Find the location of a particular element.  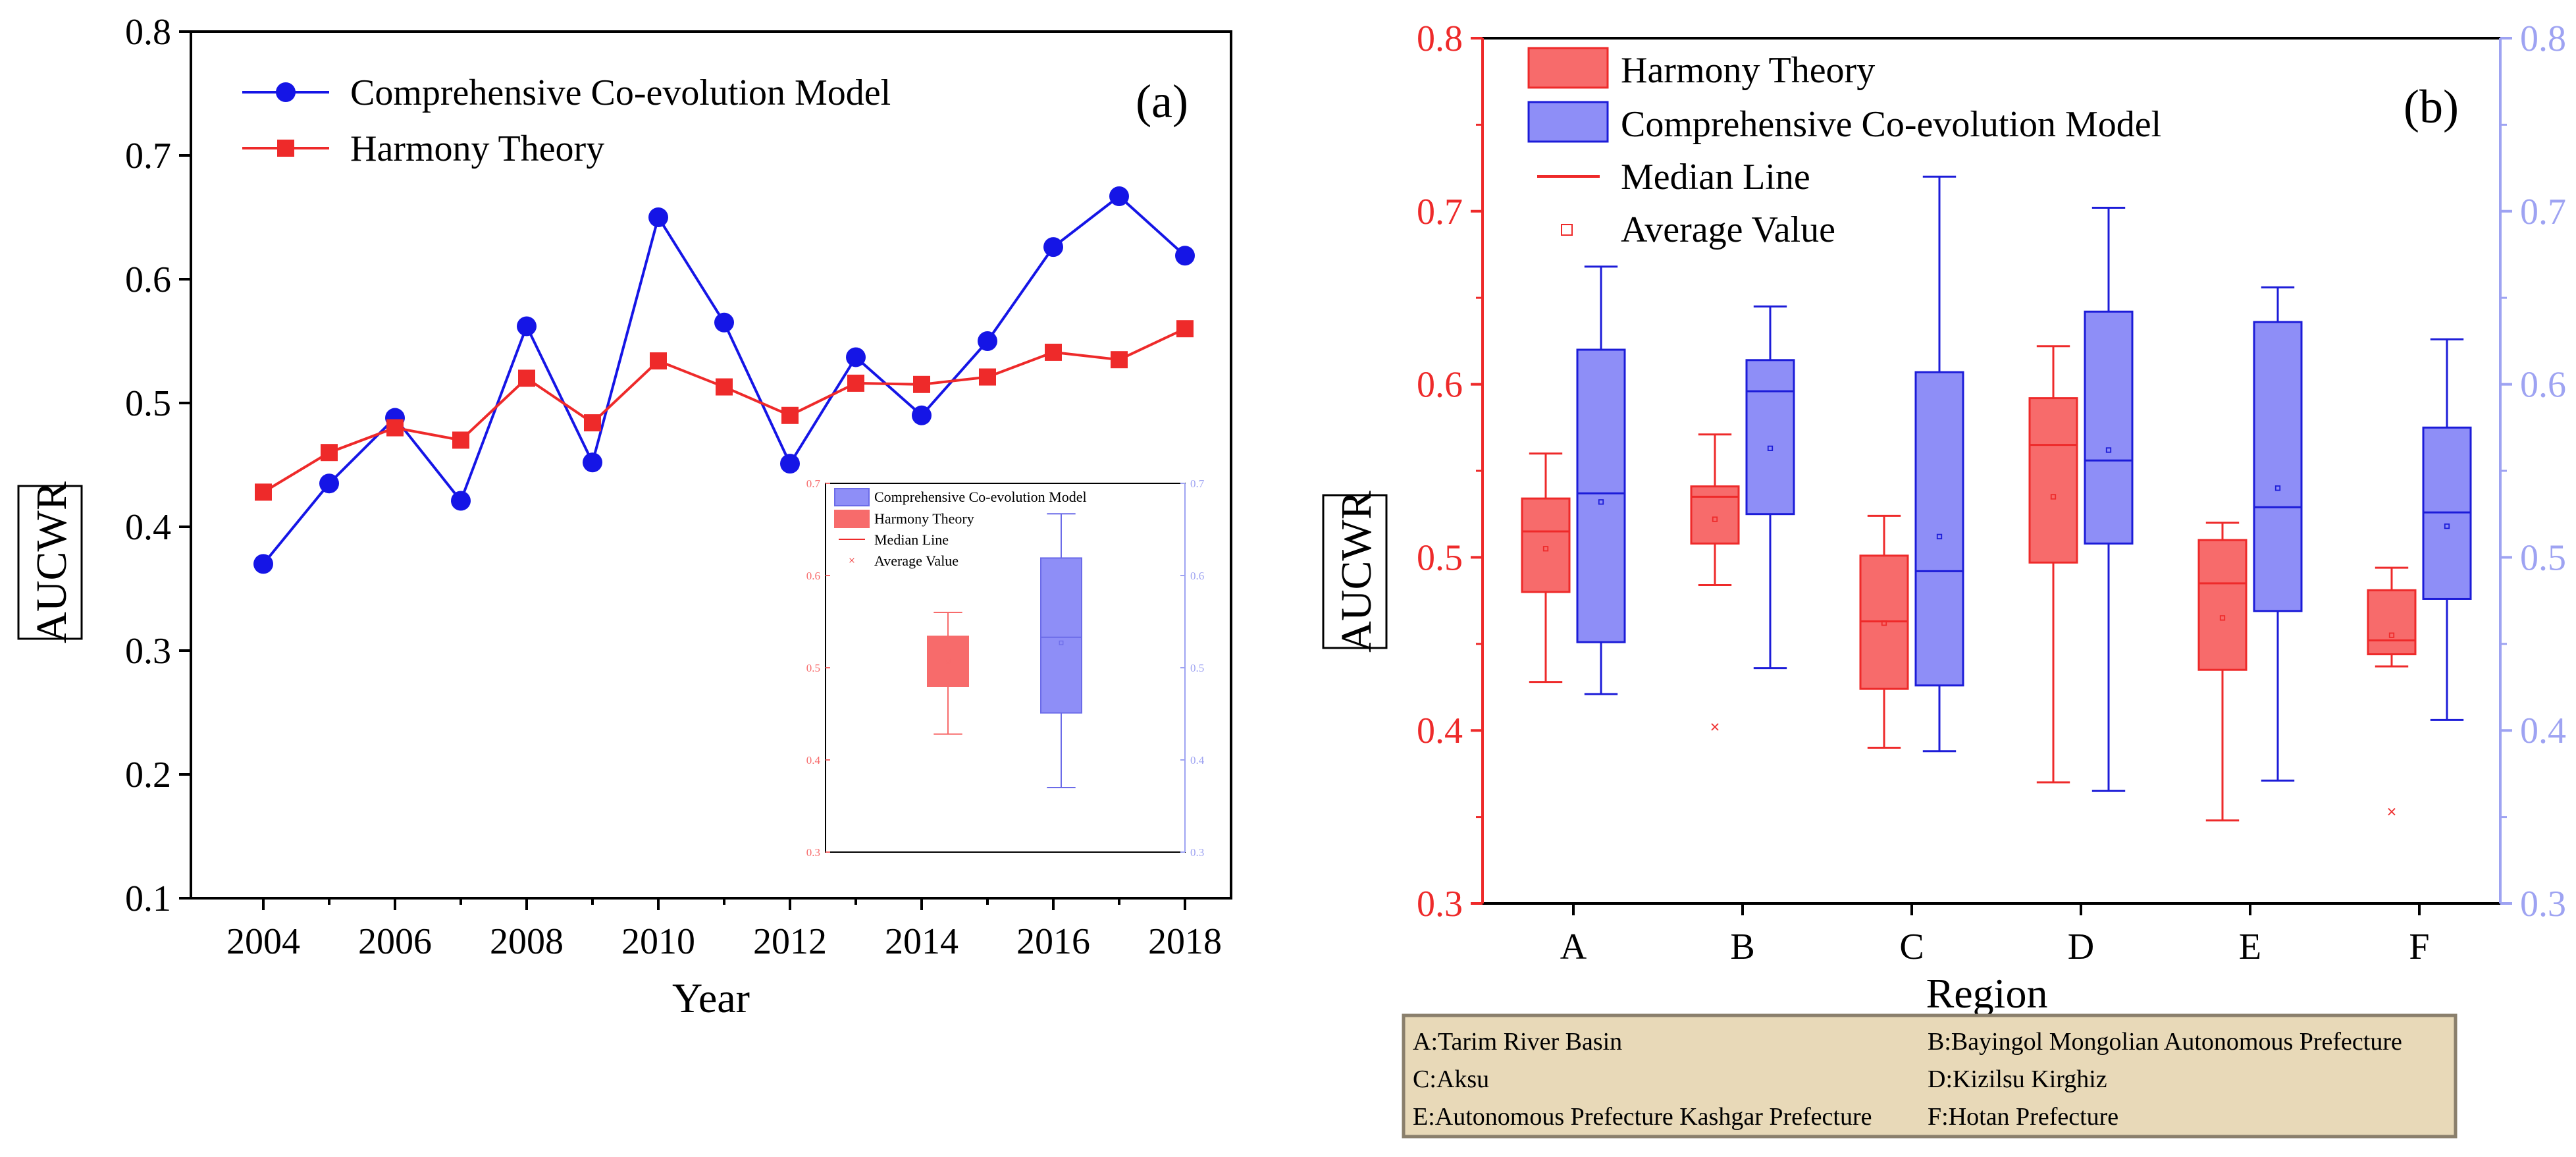

x-tick-label-a: 2010 is located at coordinates (658, 941).